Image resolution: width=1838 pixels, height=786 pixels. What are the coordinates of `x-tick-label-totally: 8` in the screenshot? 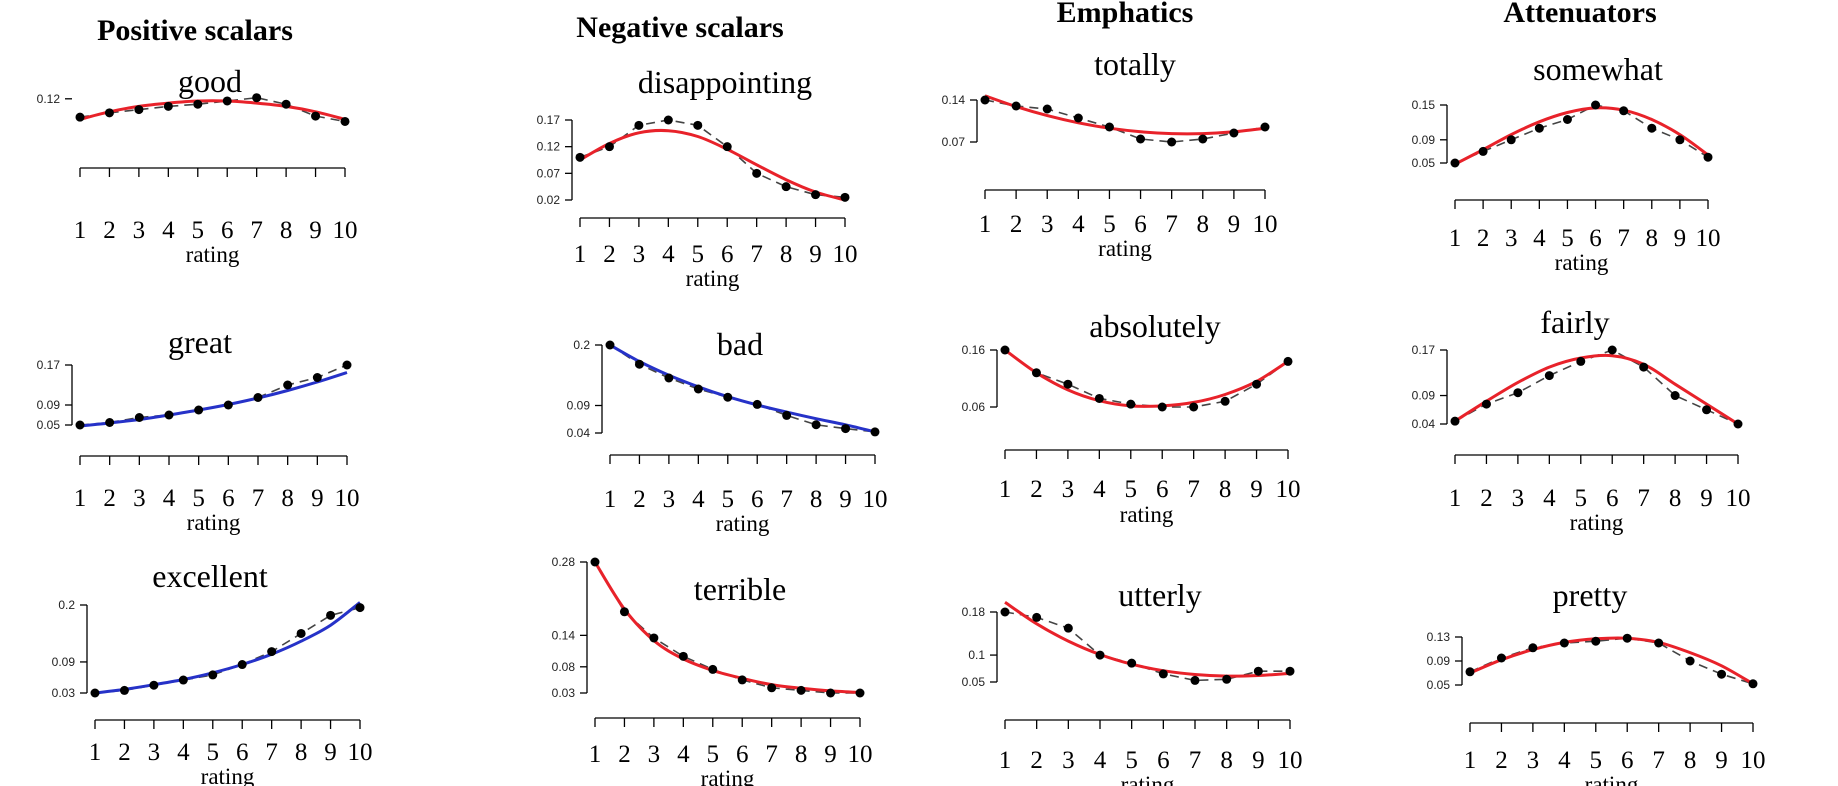 It's located at (1203, 224).